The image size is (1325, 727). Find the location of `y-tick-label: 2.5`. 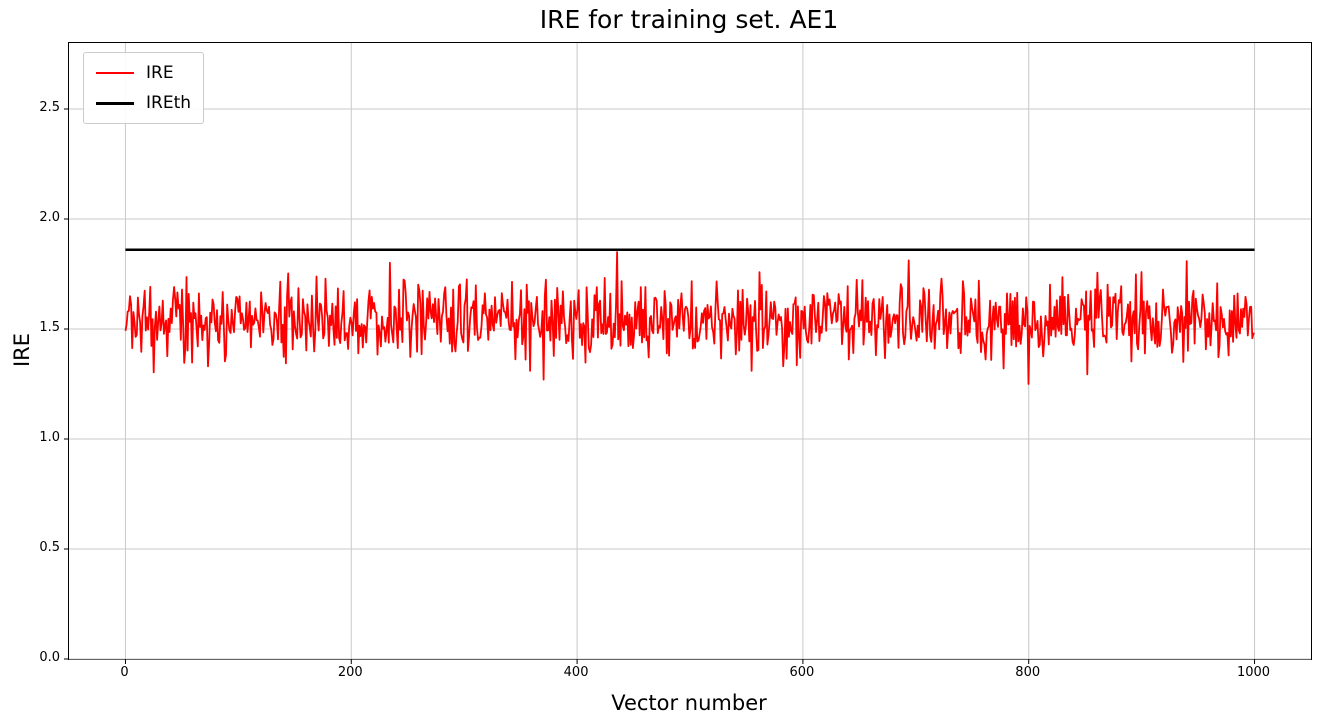

y-tick-label: 2.5 is located at coordinates (49, 107).